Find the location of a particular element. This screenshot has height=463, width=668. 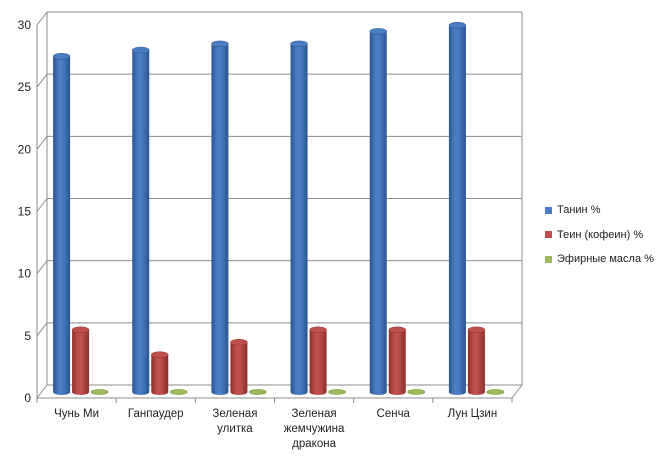

x-tick-label: Лун Цзин is located at coordinates (473, 414).